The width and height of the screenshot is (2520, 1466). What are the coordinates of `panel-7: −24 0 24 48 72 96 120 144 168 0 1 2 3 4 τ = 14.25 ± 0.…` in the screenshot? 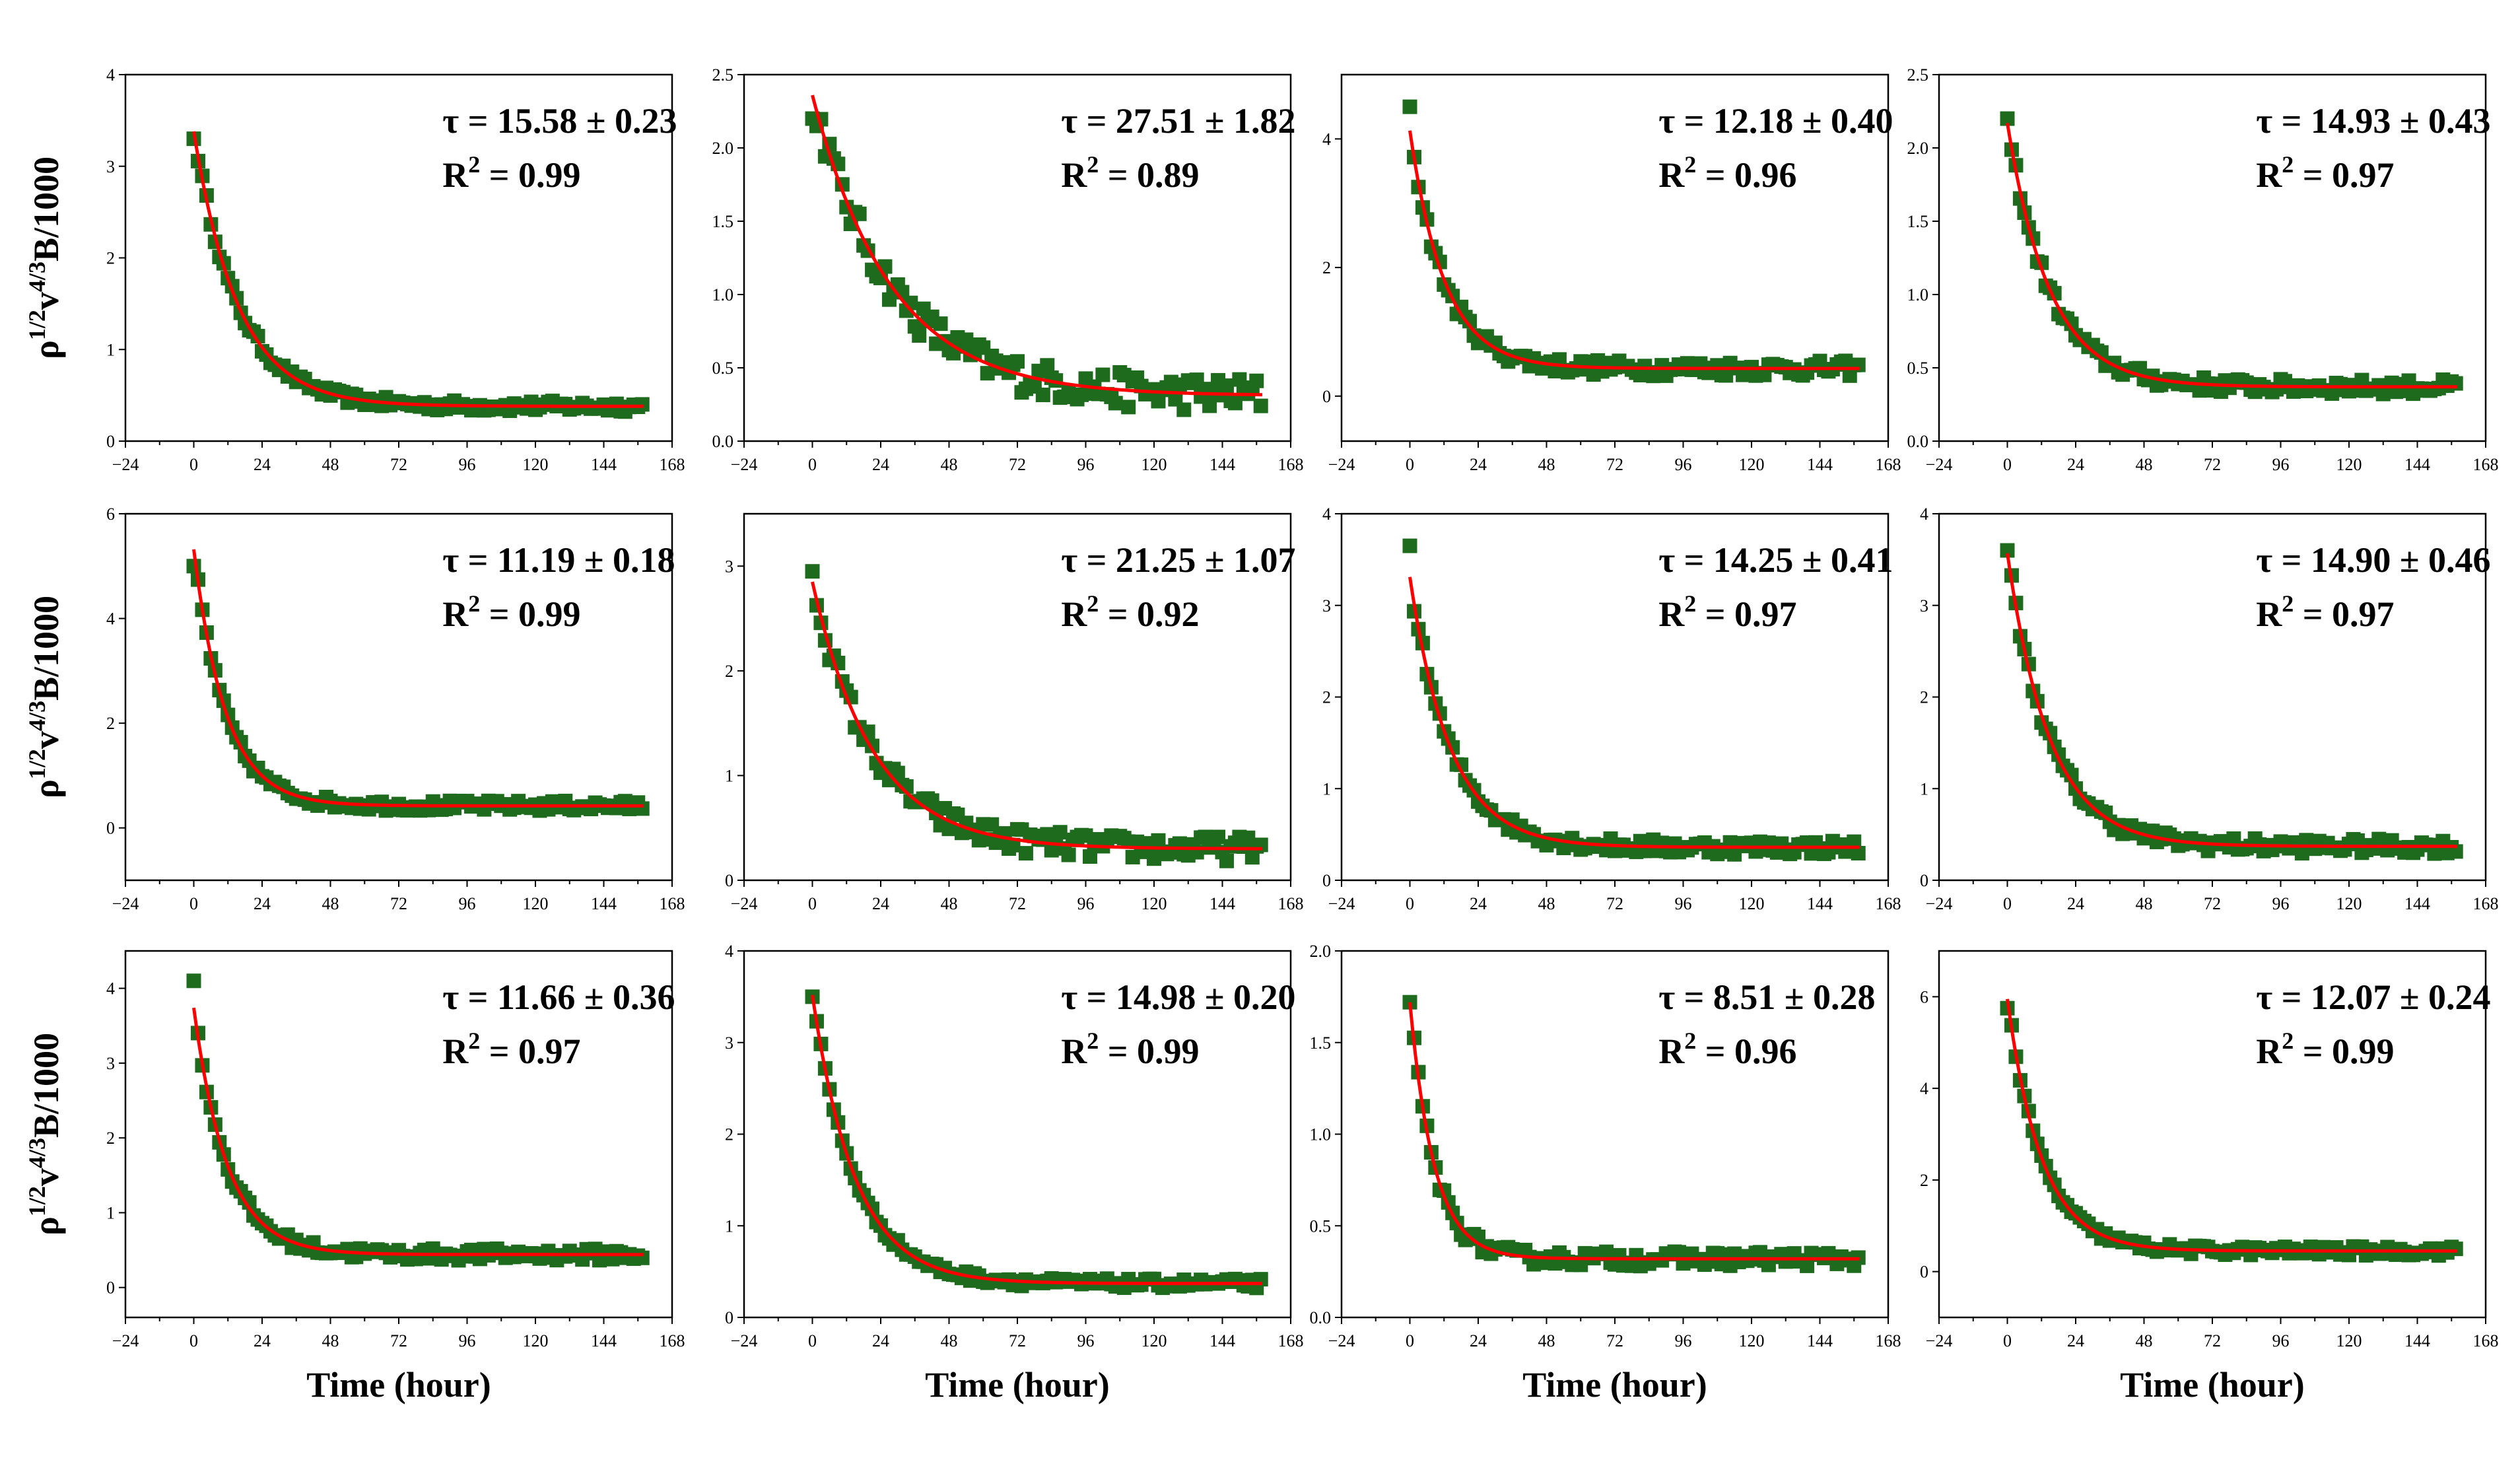 It's located at (1611, 709).